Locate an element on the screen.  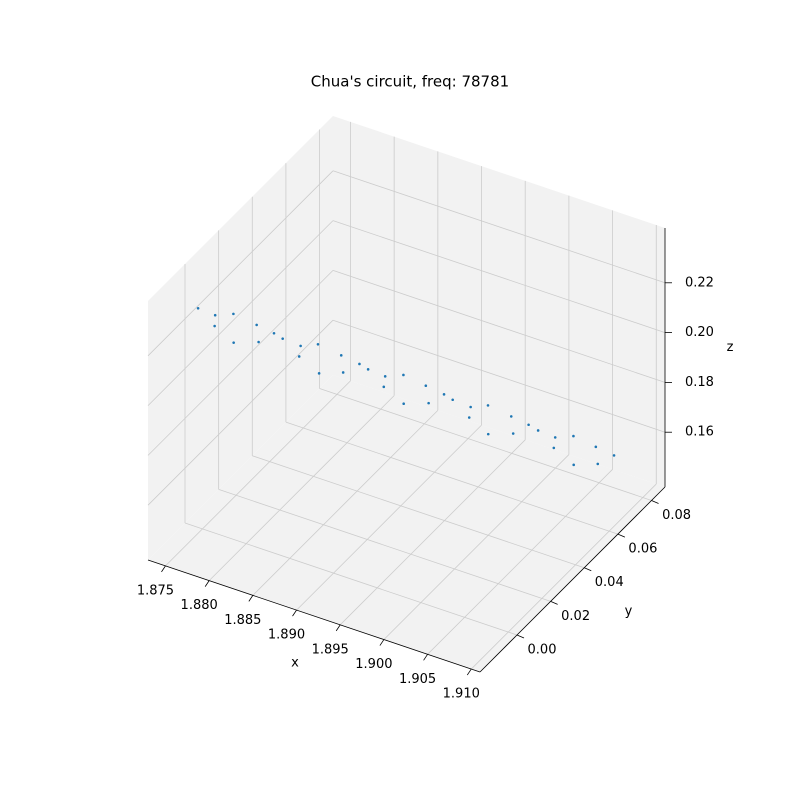
y-tick-label: 0.00 is located at coordinates (542, 650).